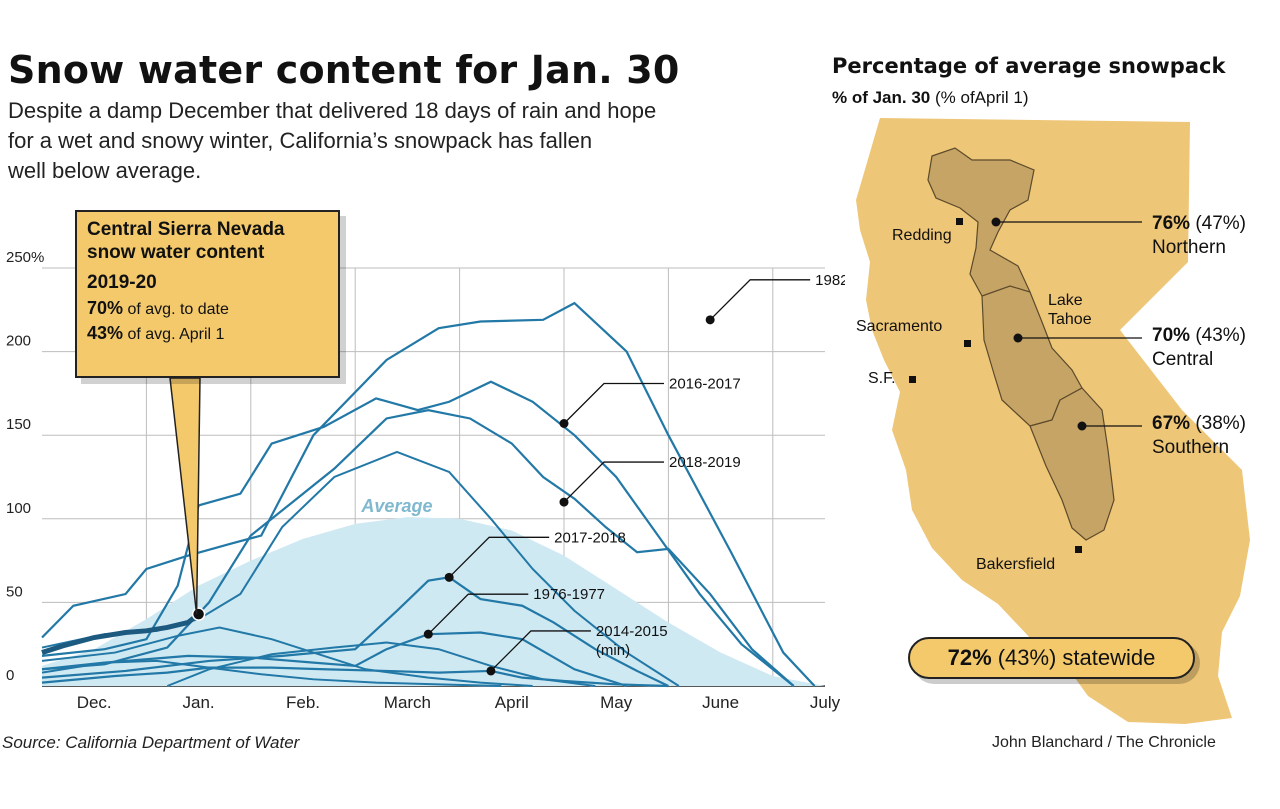  What do you see at coordinates (396, 506) in the screenshot?
I see `average-label: Average` at bounding box center [396, 506].